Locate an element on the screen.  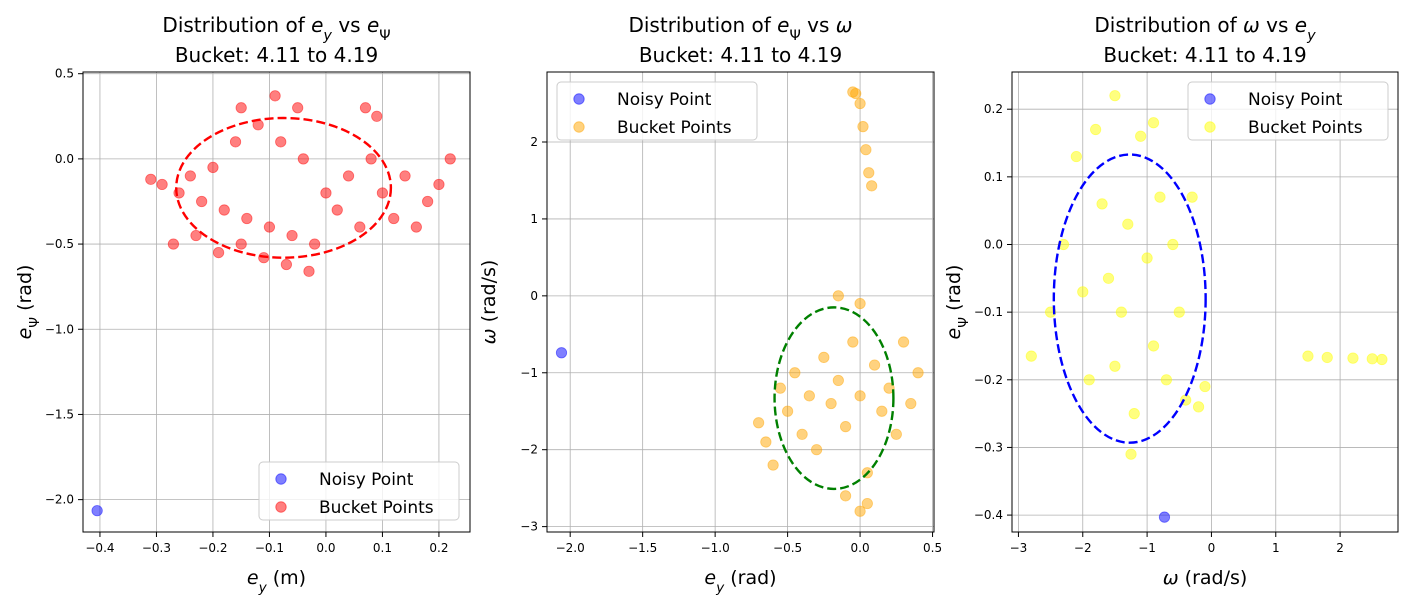
x-tick-label: −0.1 is located at coordinates (269, 548).